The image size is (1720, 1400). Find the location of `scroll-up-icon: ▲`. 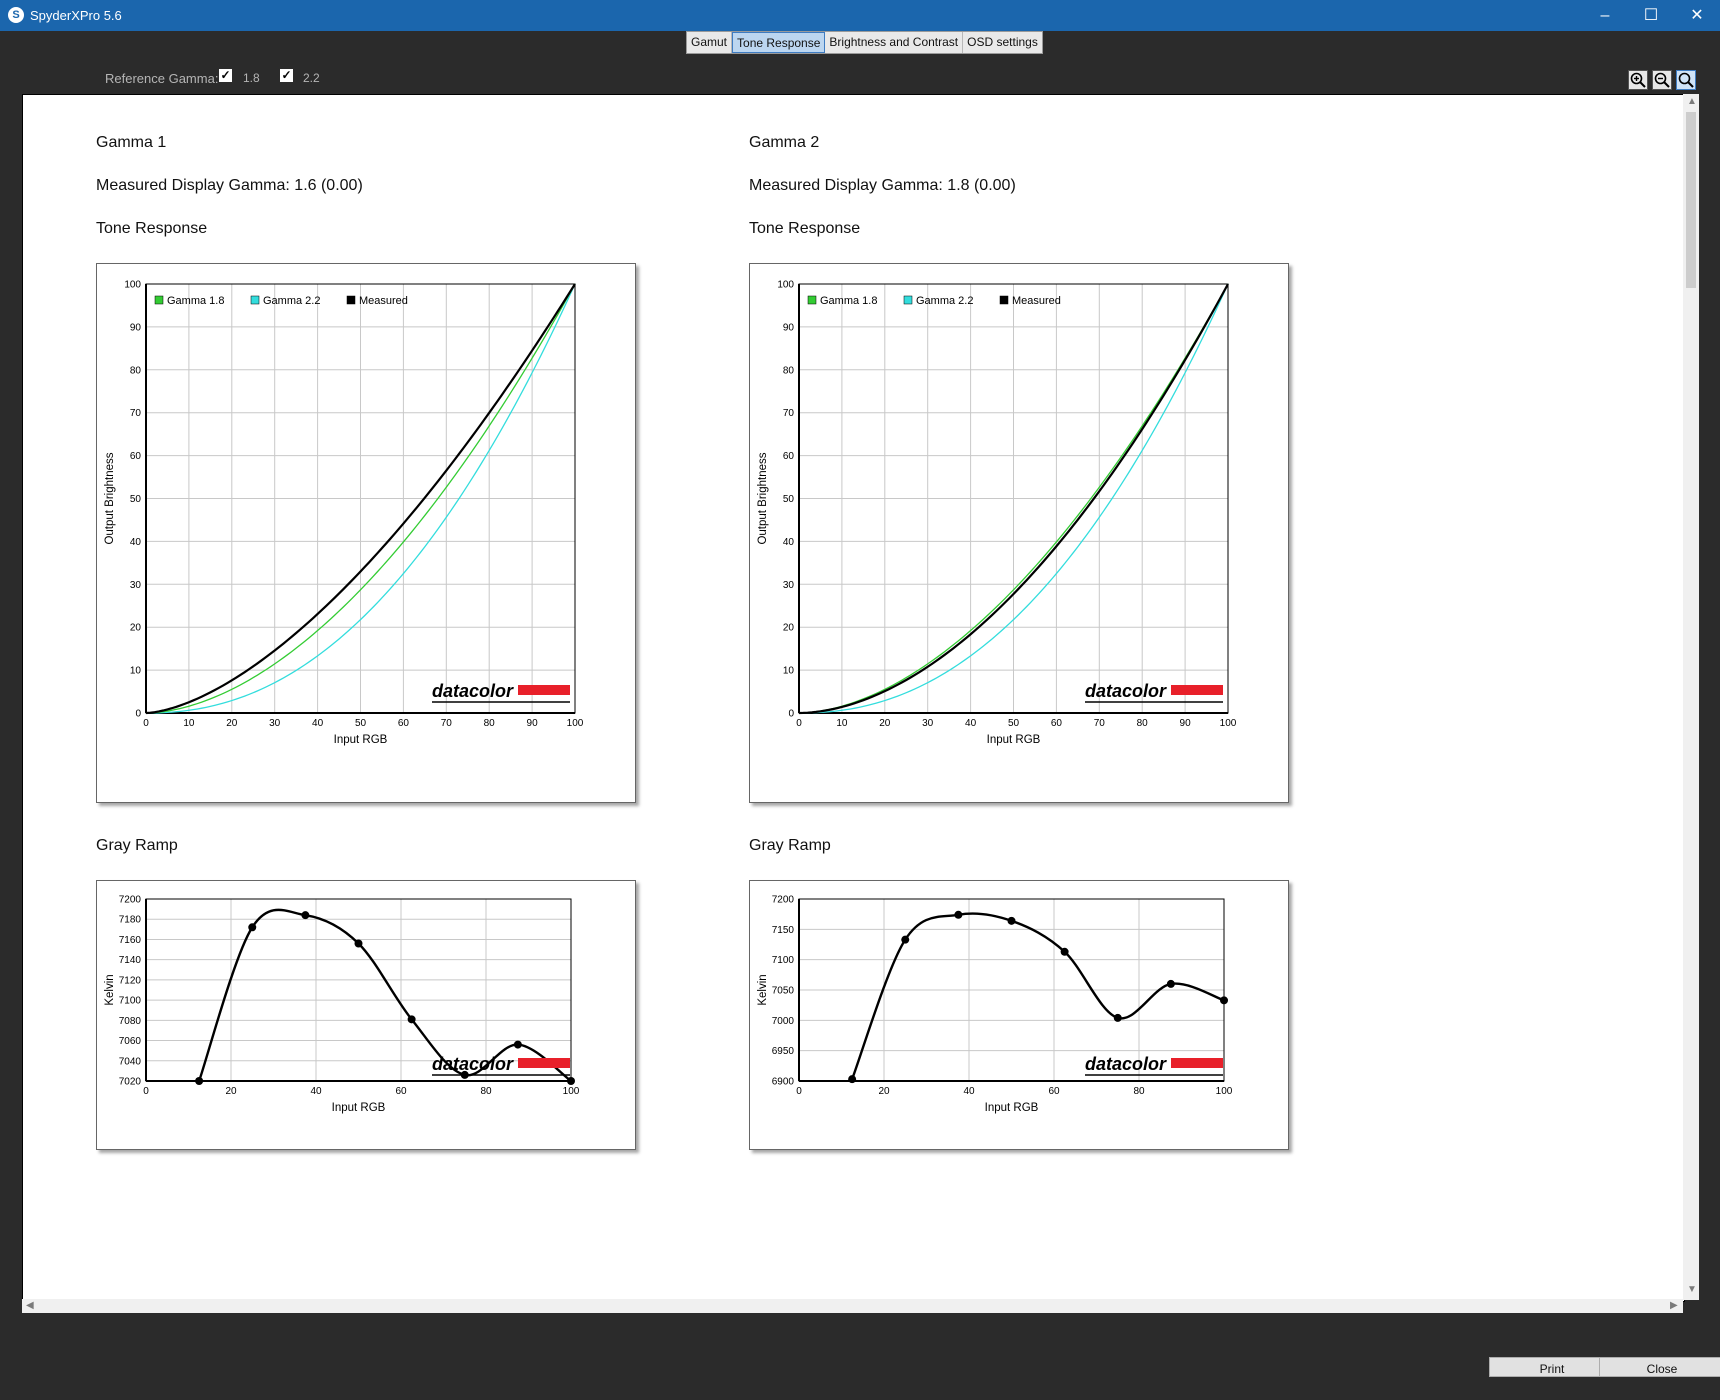

scroll-up-icon: ▲ is located at coordinates (1692, 101).